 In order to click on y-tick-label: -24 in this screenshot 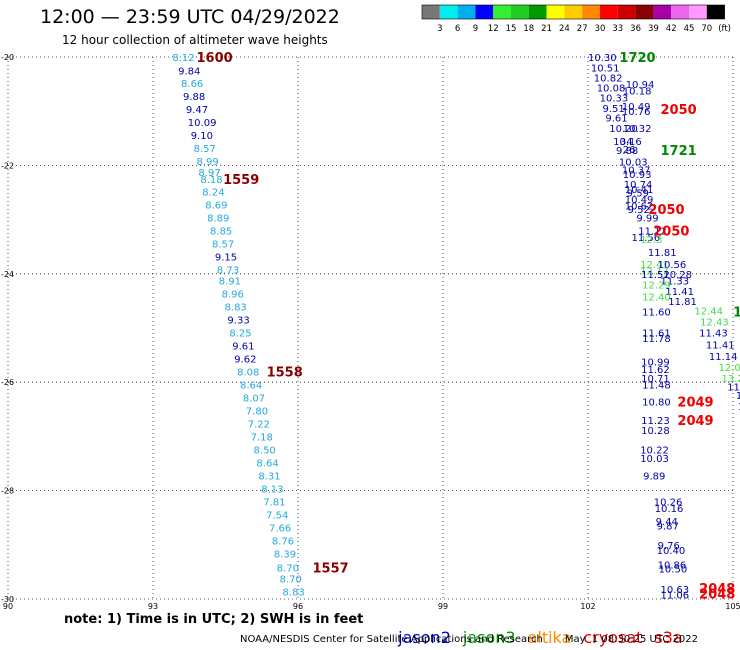, I will do `click(7, 274)`.